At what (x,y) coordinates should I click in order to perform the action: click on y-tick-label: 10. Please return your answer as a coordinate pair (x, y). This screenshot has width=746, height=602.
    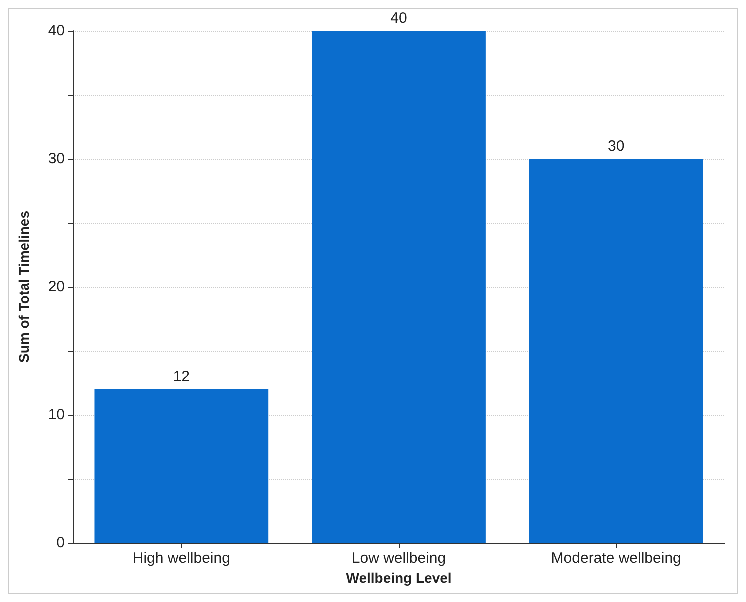
    Looking at the image, I should click on (56, 415).